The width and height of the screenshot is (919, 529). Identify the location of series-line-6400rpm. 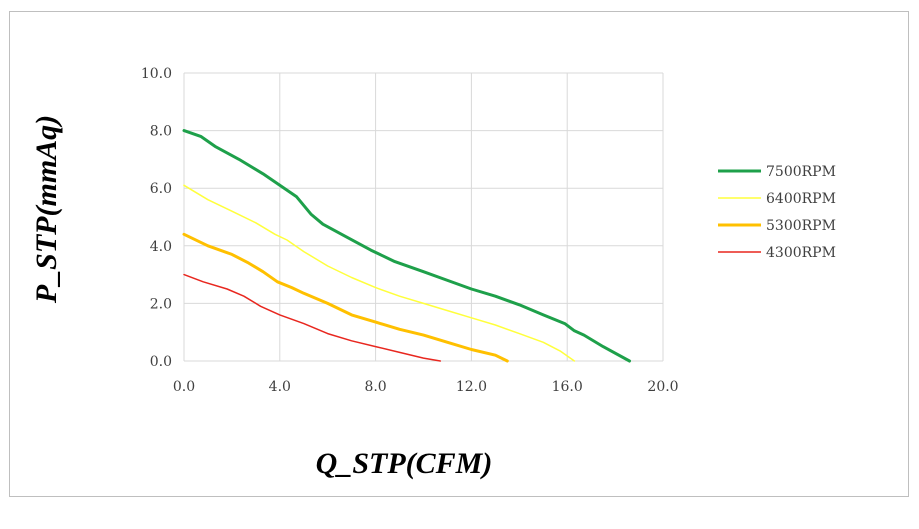
(379, 273).